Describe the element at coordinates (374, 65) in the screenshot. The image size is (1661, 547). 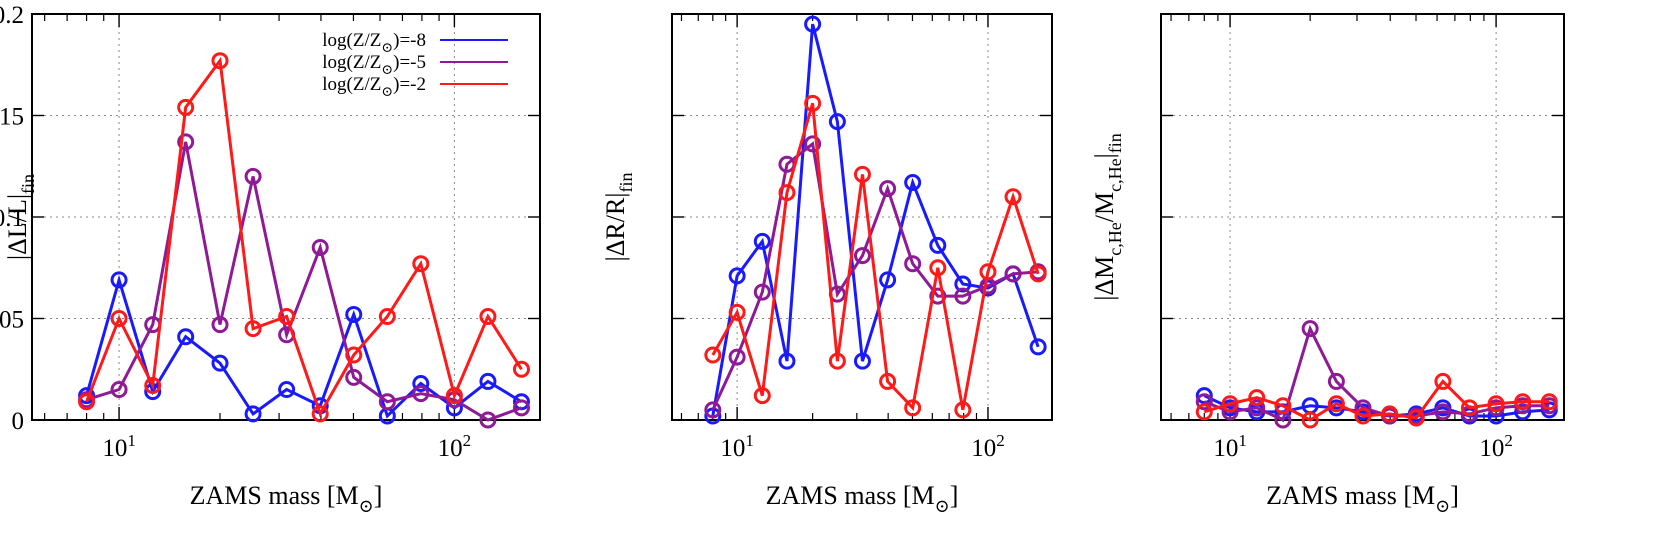
I see `legend-label: log(Z/Z⊙)=-5` at that location.